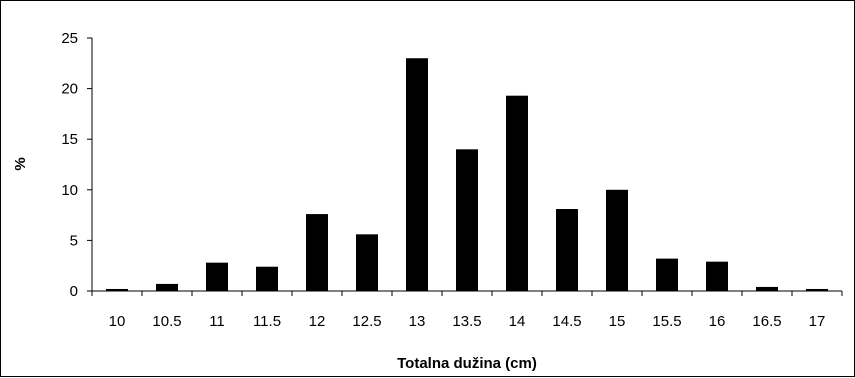 The image size is (855, 378). What do you see at coordinates (517, 321) in the screenshot?
I see `x-tick-label: 14` at bounding box center [517, 321].